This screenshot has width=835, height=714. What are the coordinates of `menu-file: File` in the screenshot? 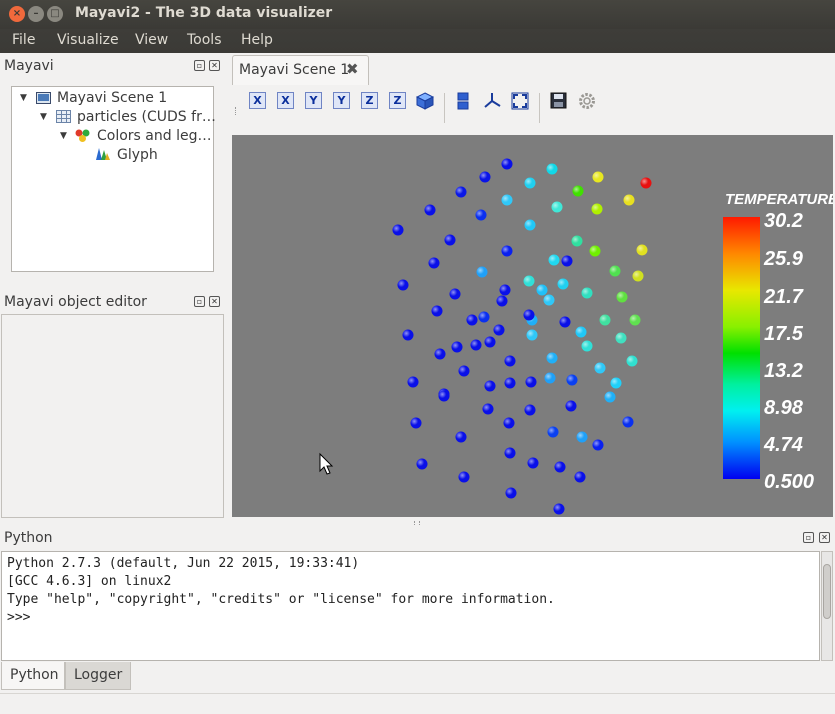 It's located at (24, 40).